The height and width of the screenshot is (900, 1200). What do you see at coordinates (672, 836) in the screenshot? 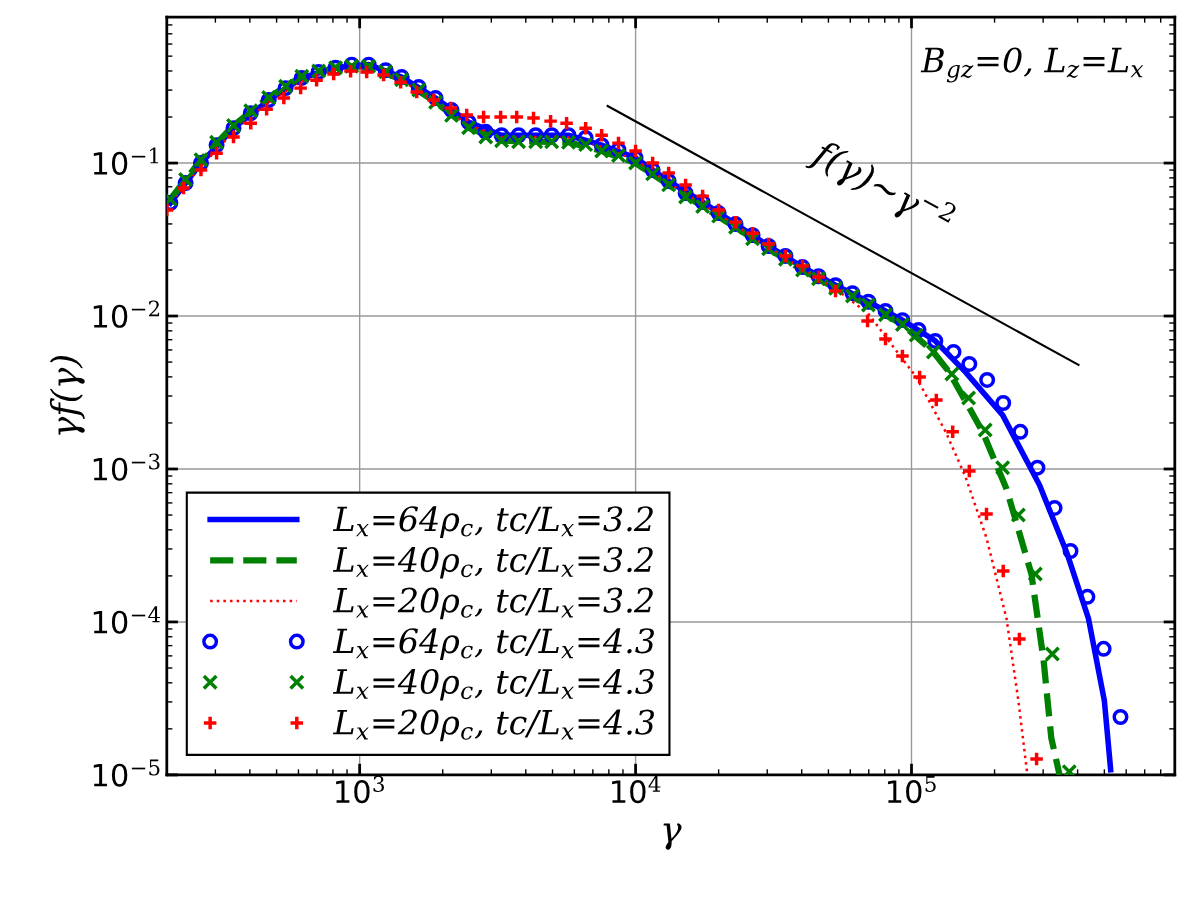
I see `x-axis-title: γ` at bounding box center [672, 836].